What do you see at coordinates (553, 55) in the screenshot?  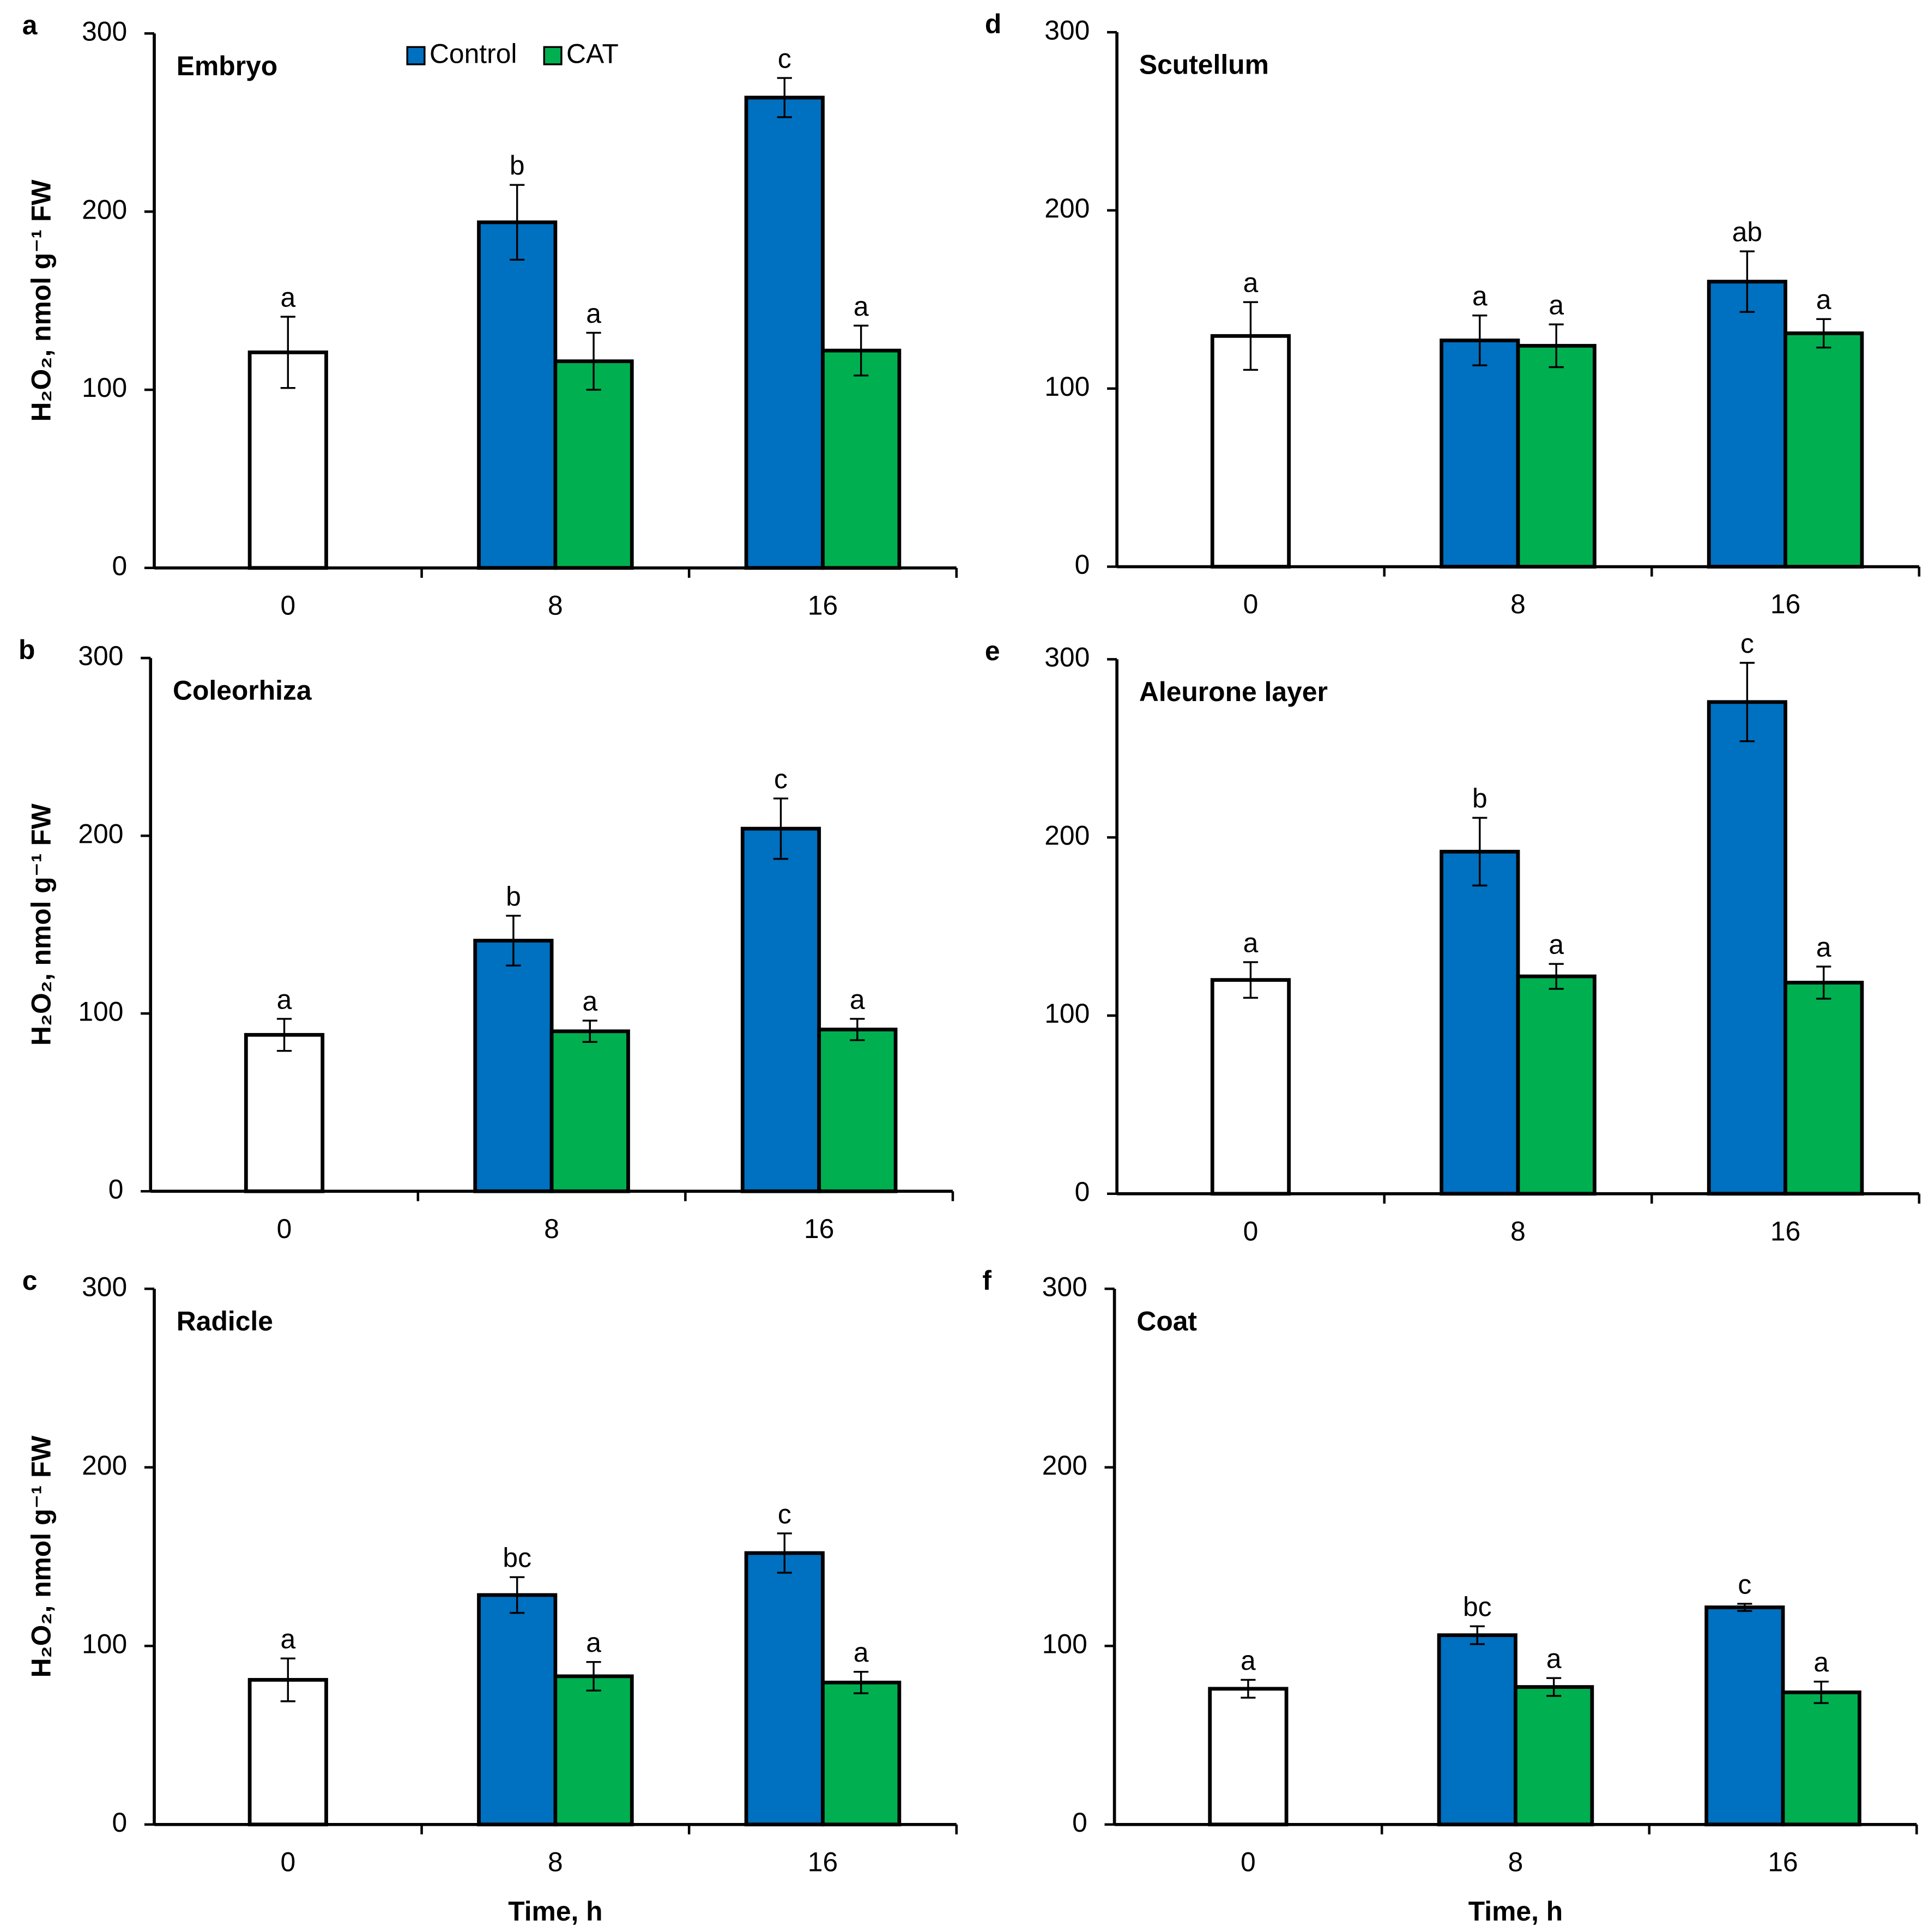 I see `legend-swatch` at bounding box center [553, 55].